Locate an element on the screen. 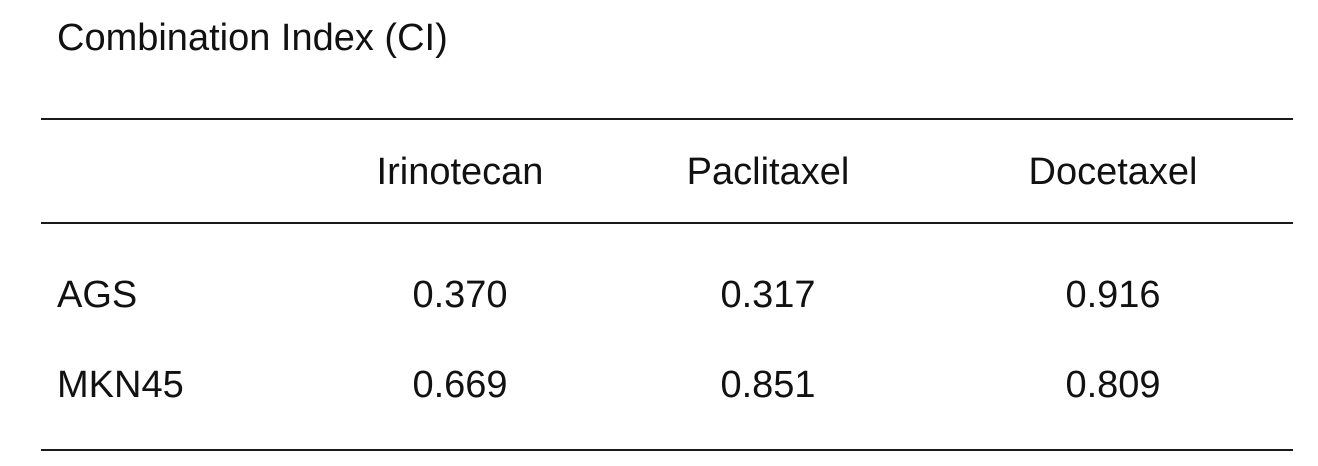  ags-irinotecan-ci: 0.370 is located at coordinates (460, 295).